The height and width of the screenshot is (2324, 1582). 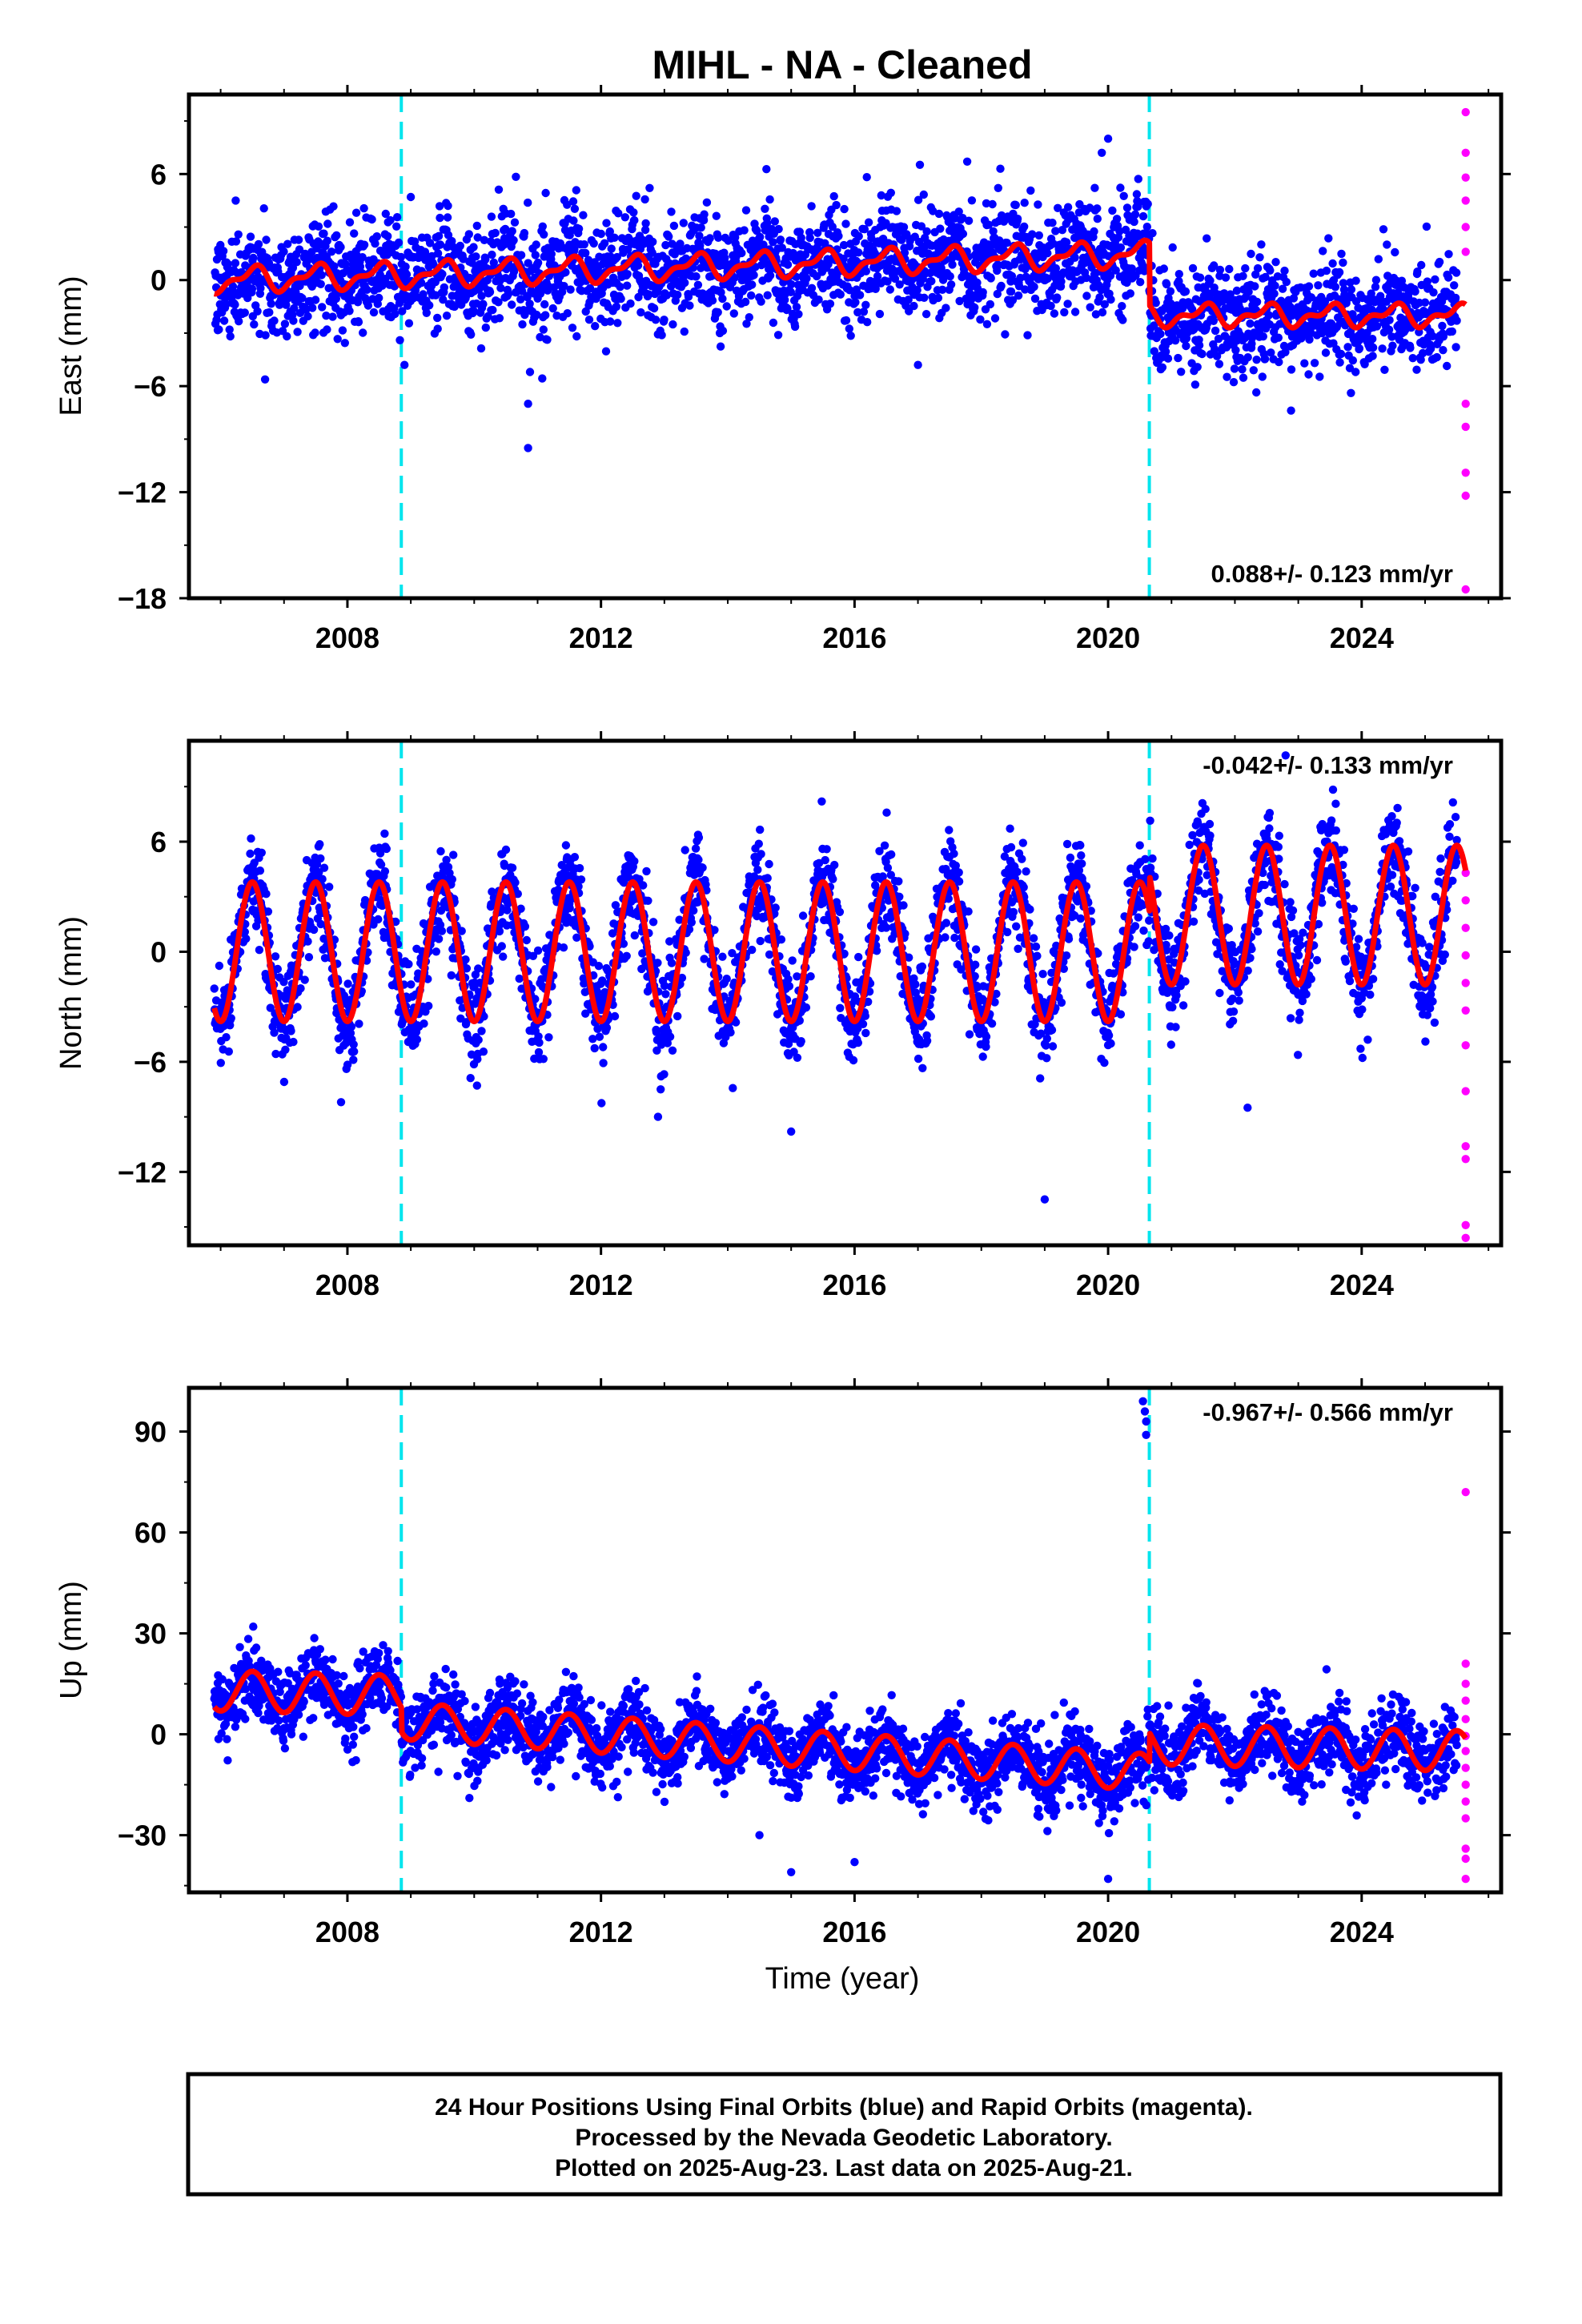 I want to click on x-tick-label: 2008, so click(x=347, y=637).